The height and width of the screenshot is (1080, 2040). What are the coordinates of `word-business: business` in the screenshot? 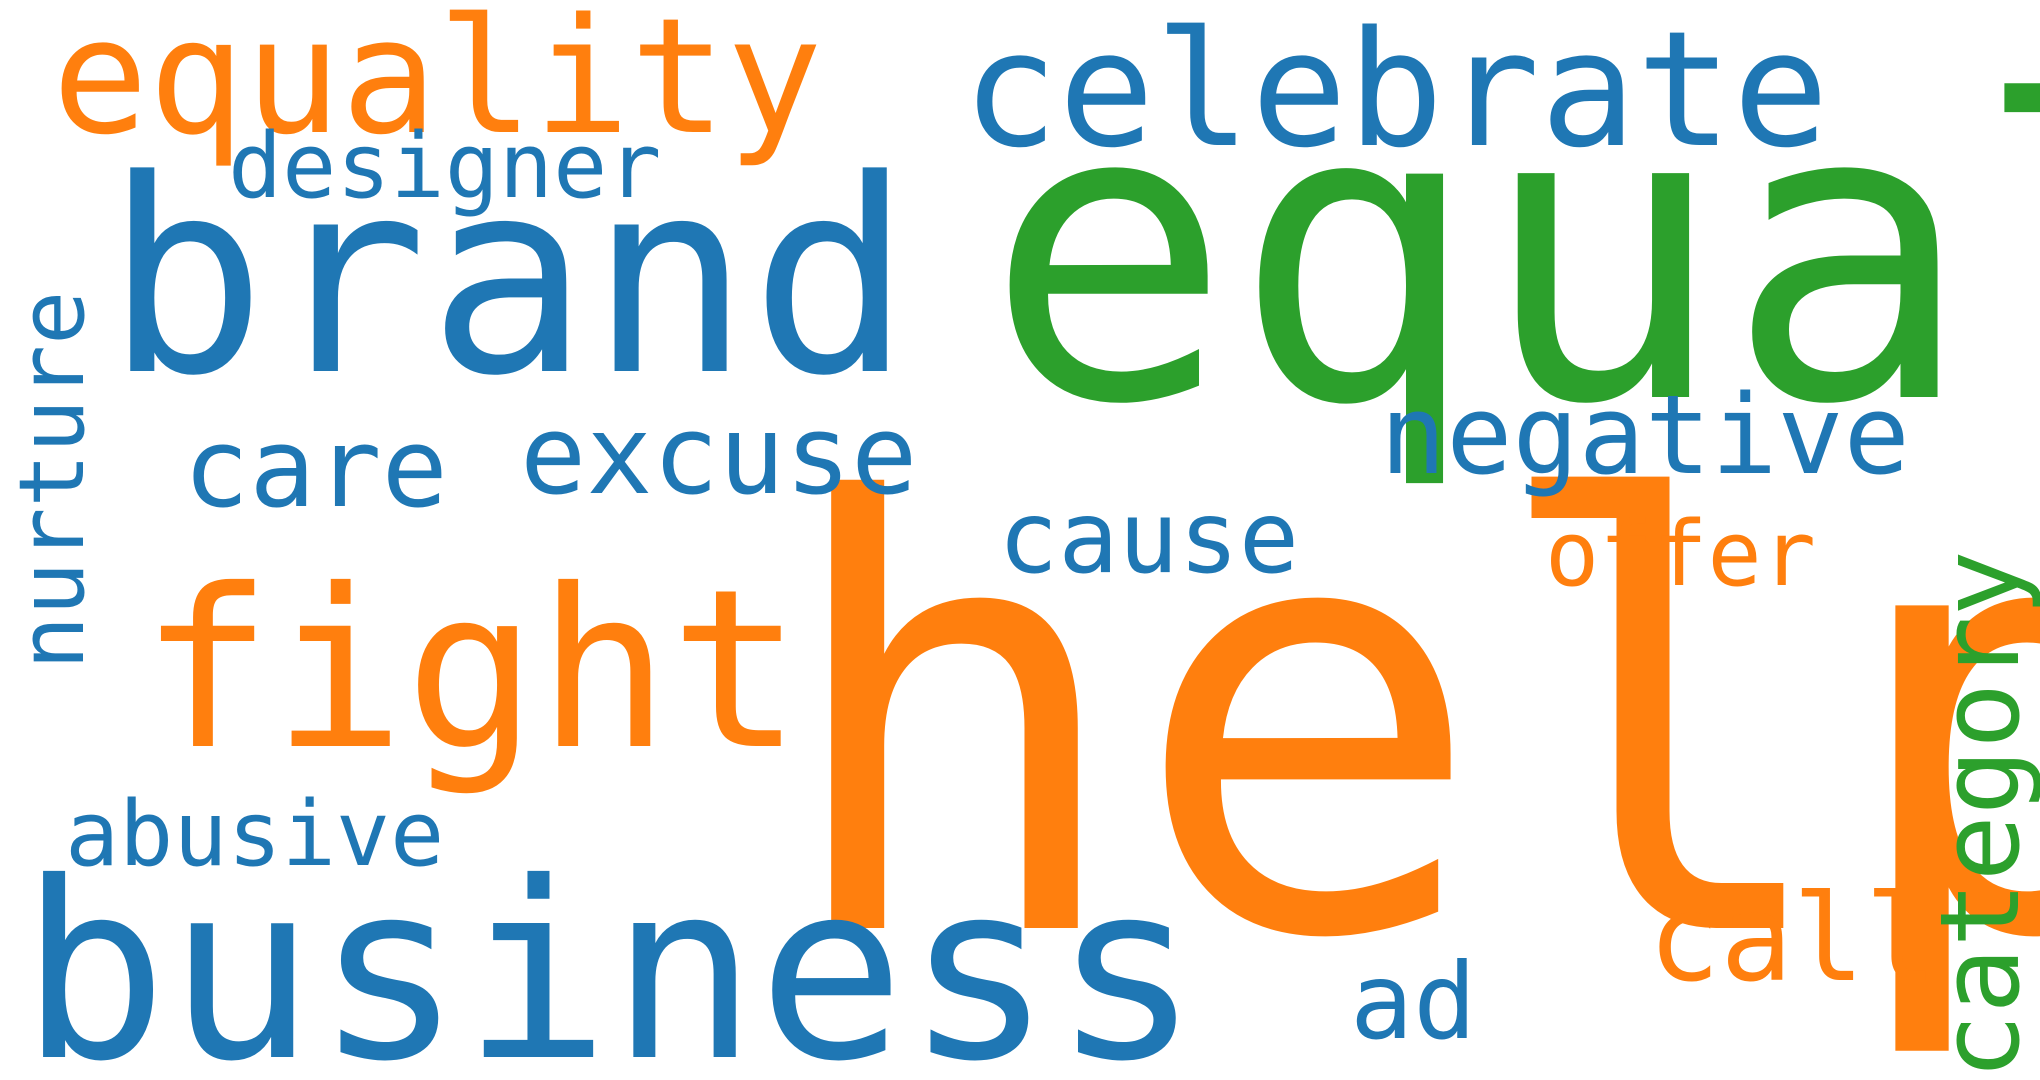 It's located at (610, 955).